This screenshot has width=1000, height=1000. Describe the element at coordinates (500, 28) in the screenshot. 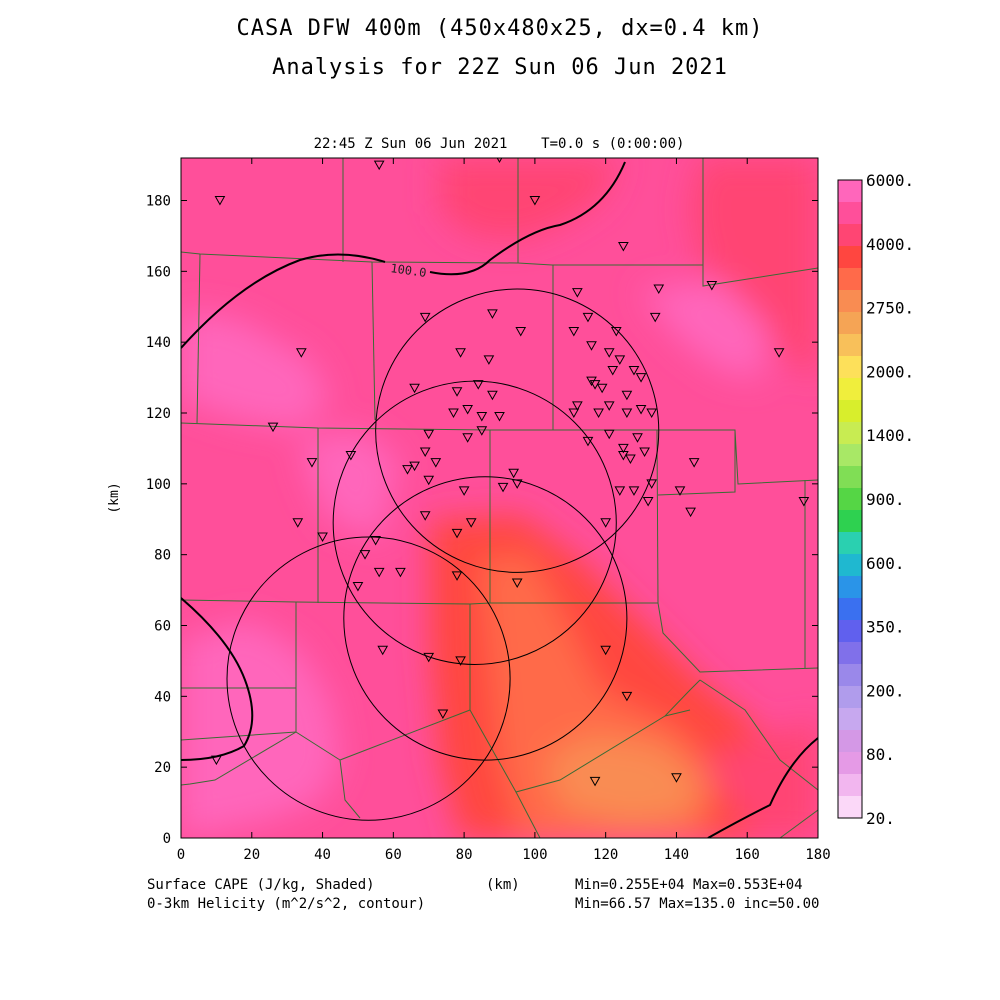

I see `chart-title-line1: CASA DFW 400m (450x480x25, dx=0.4 km)` at that location.